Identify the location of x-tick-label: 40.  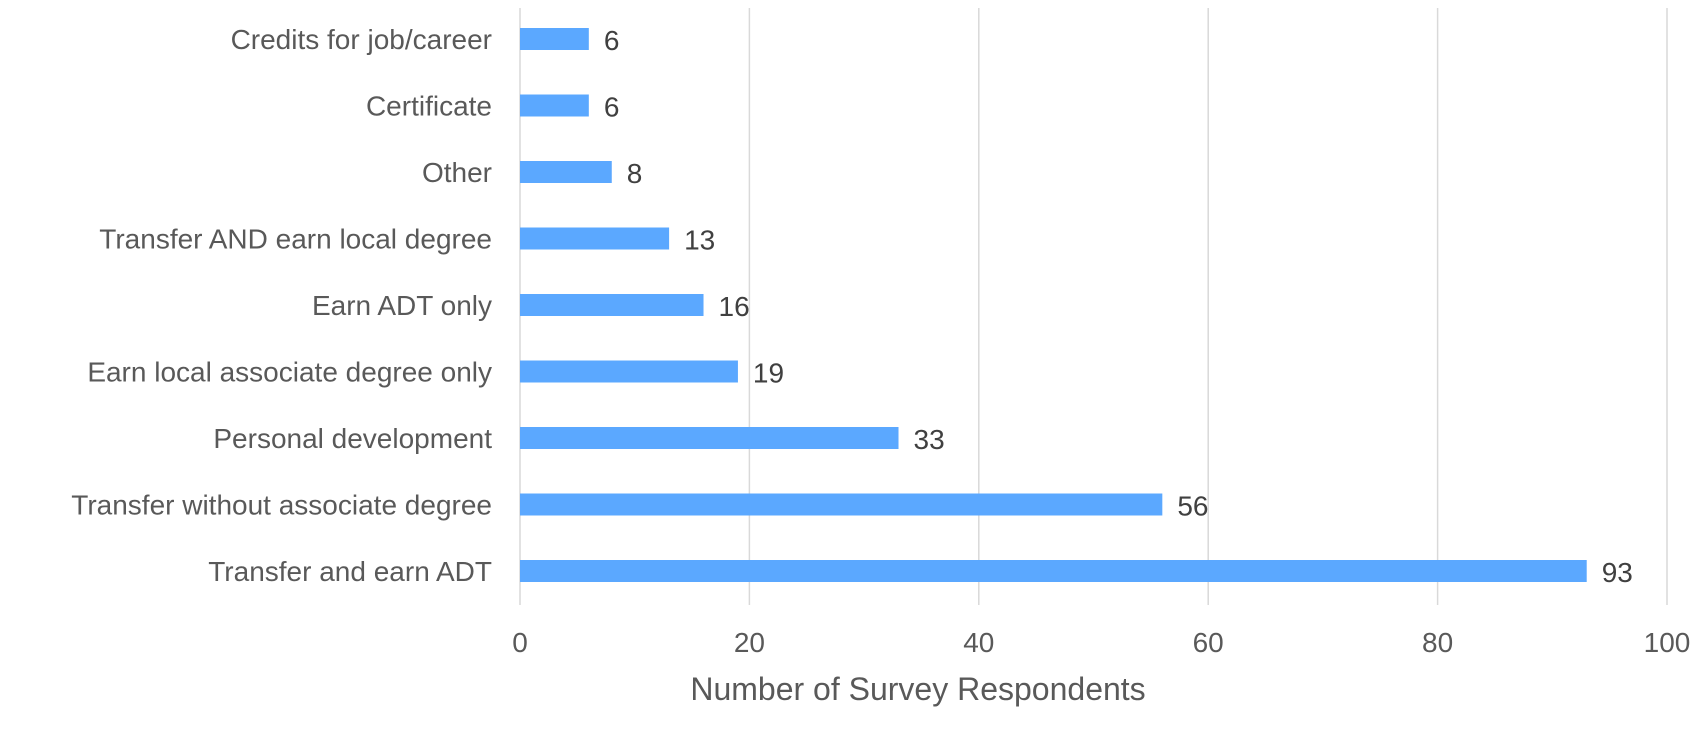
(978, 642).